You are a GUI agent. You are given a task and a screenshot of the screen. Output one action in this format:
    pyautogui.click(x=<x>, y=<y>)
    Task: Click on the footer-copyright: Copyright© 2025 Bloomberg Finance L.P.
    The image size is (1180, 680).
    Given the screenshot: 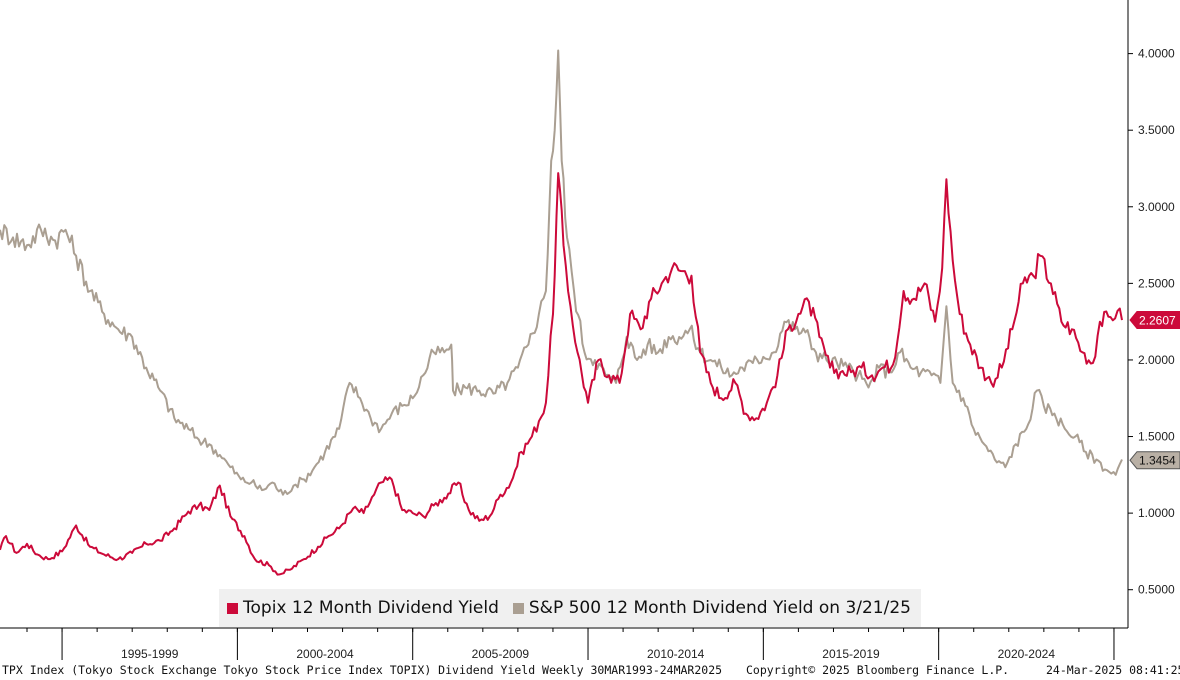 What is the action you would take?
    pyautogui.click(x=878, y=670)
    